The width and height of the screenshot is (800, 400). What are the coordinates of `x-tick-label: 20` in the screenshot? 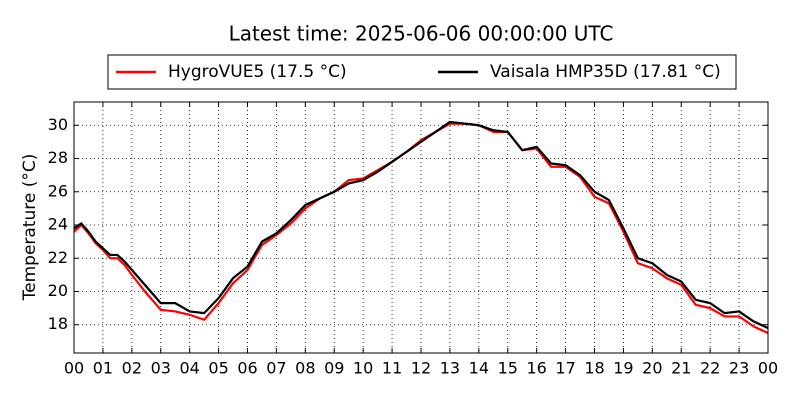 It's located at (652, 368).